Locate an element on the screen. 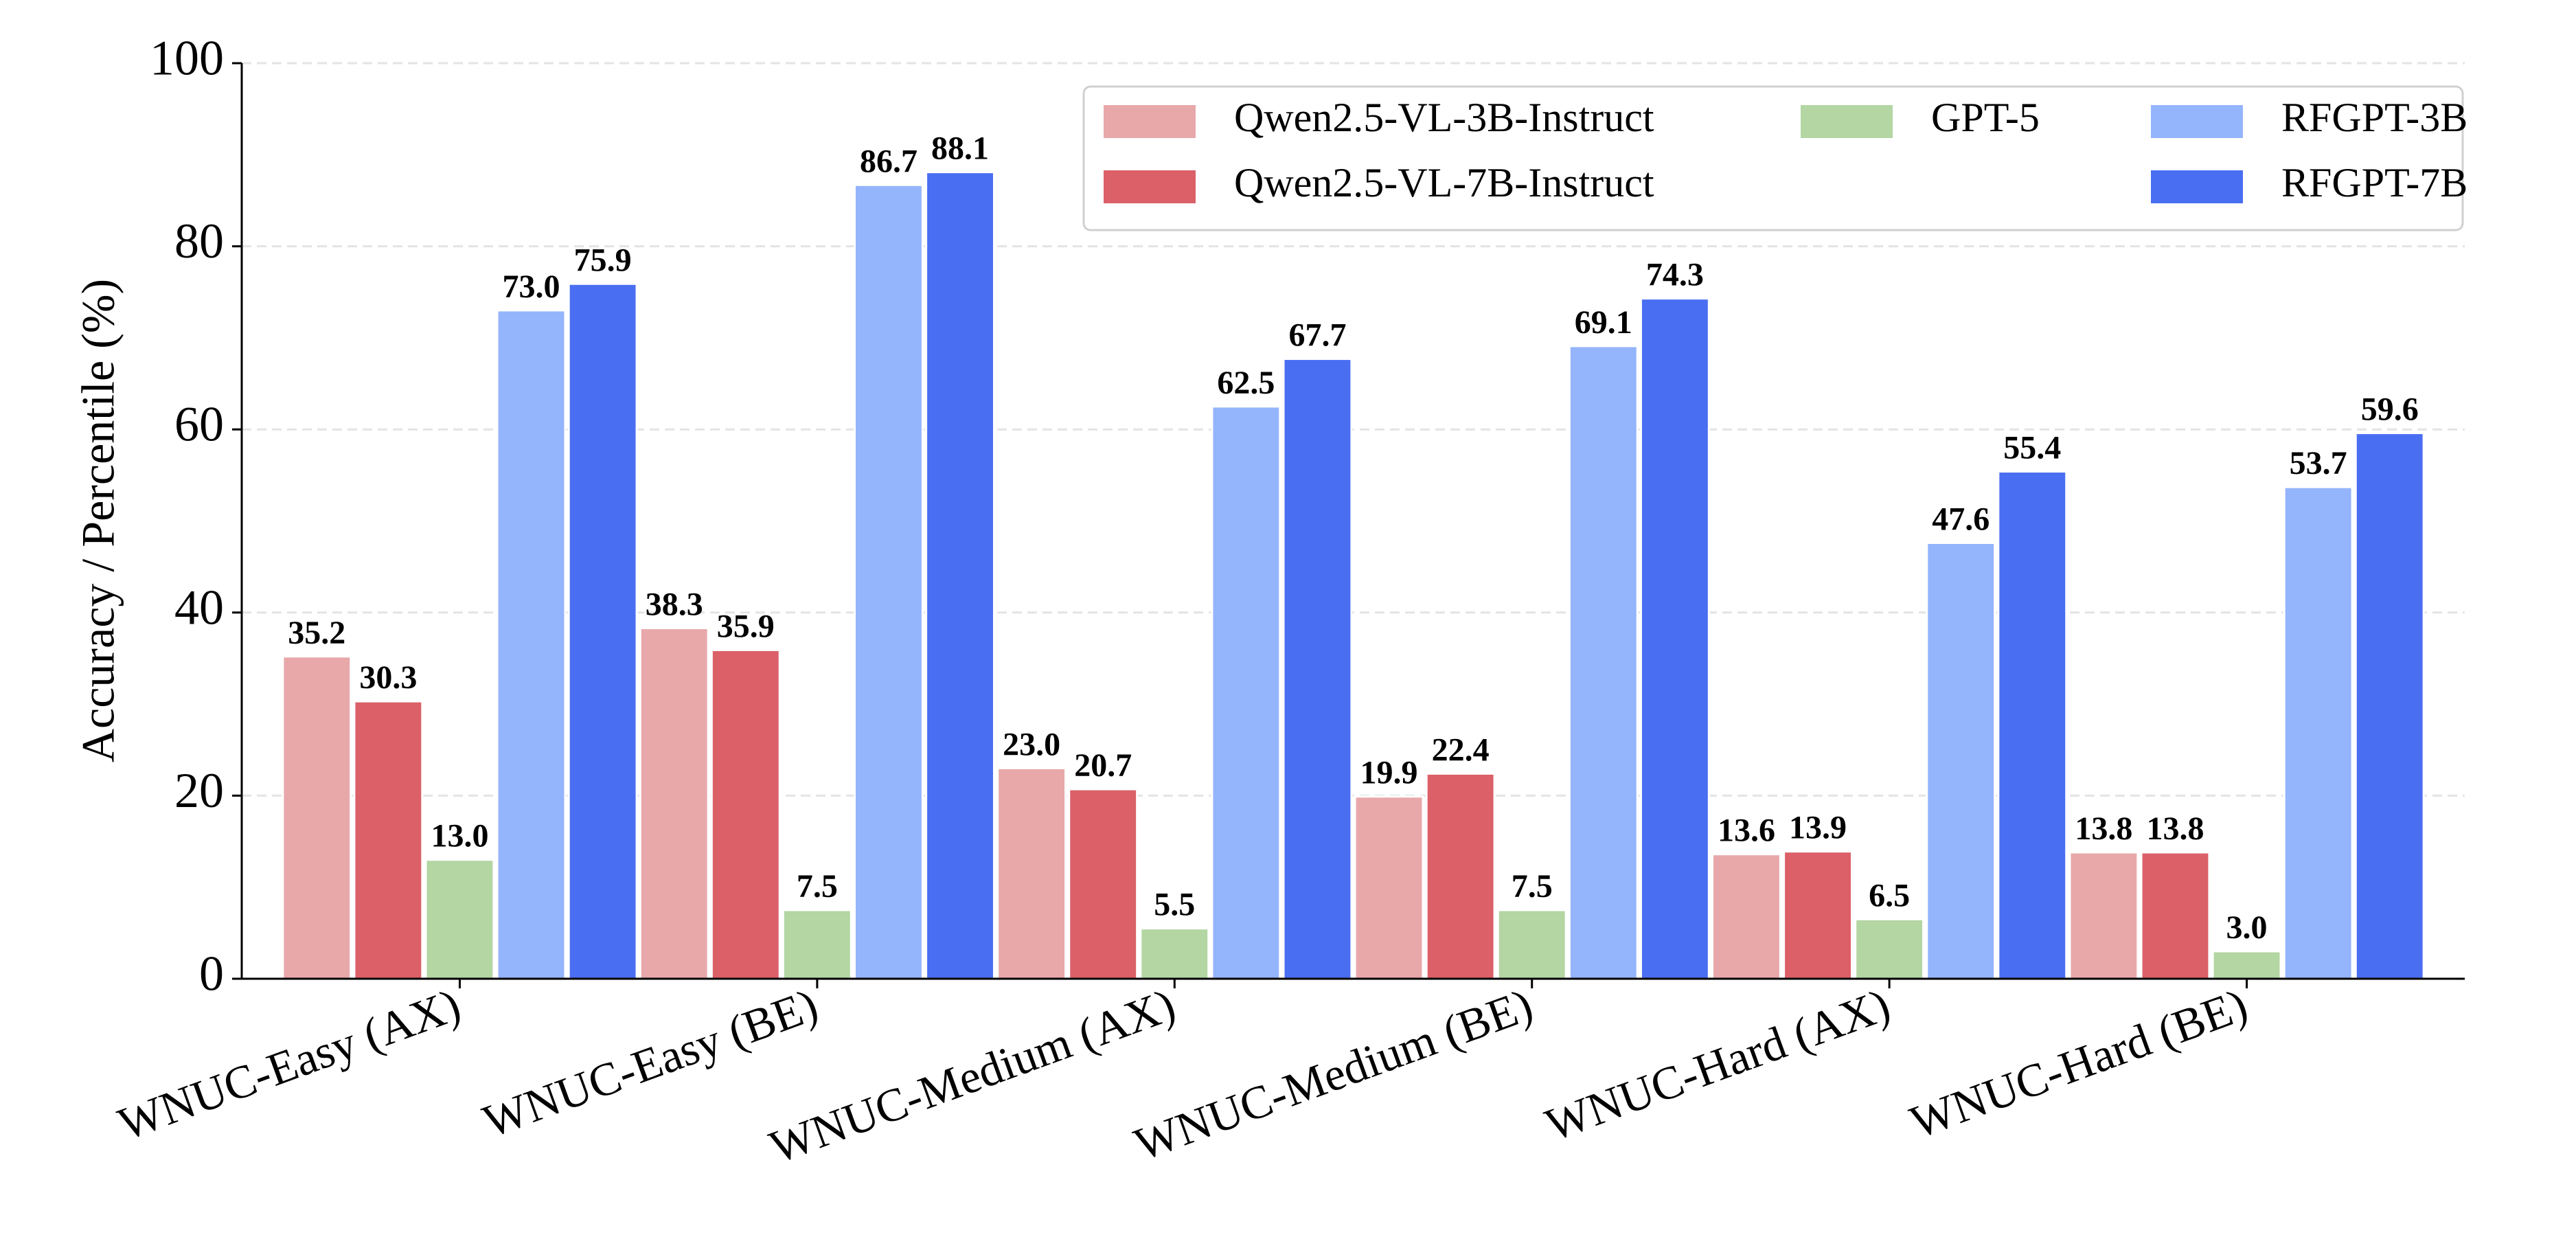  x-tick-label: WNUC-Hard (AX) is located at coordinates (1718, 1064).